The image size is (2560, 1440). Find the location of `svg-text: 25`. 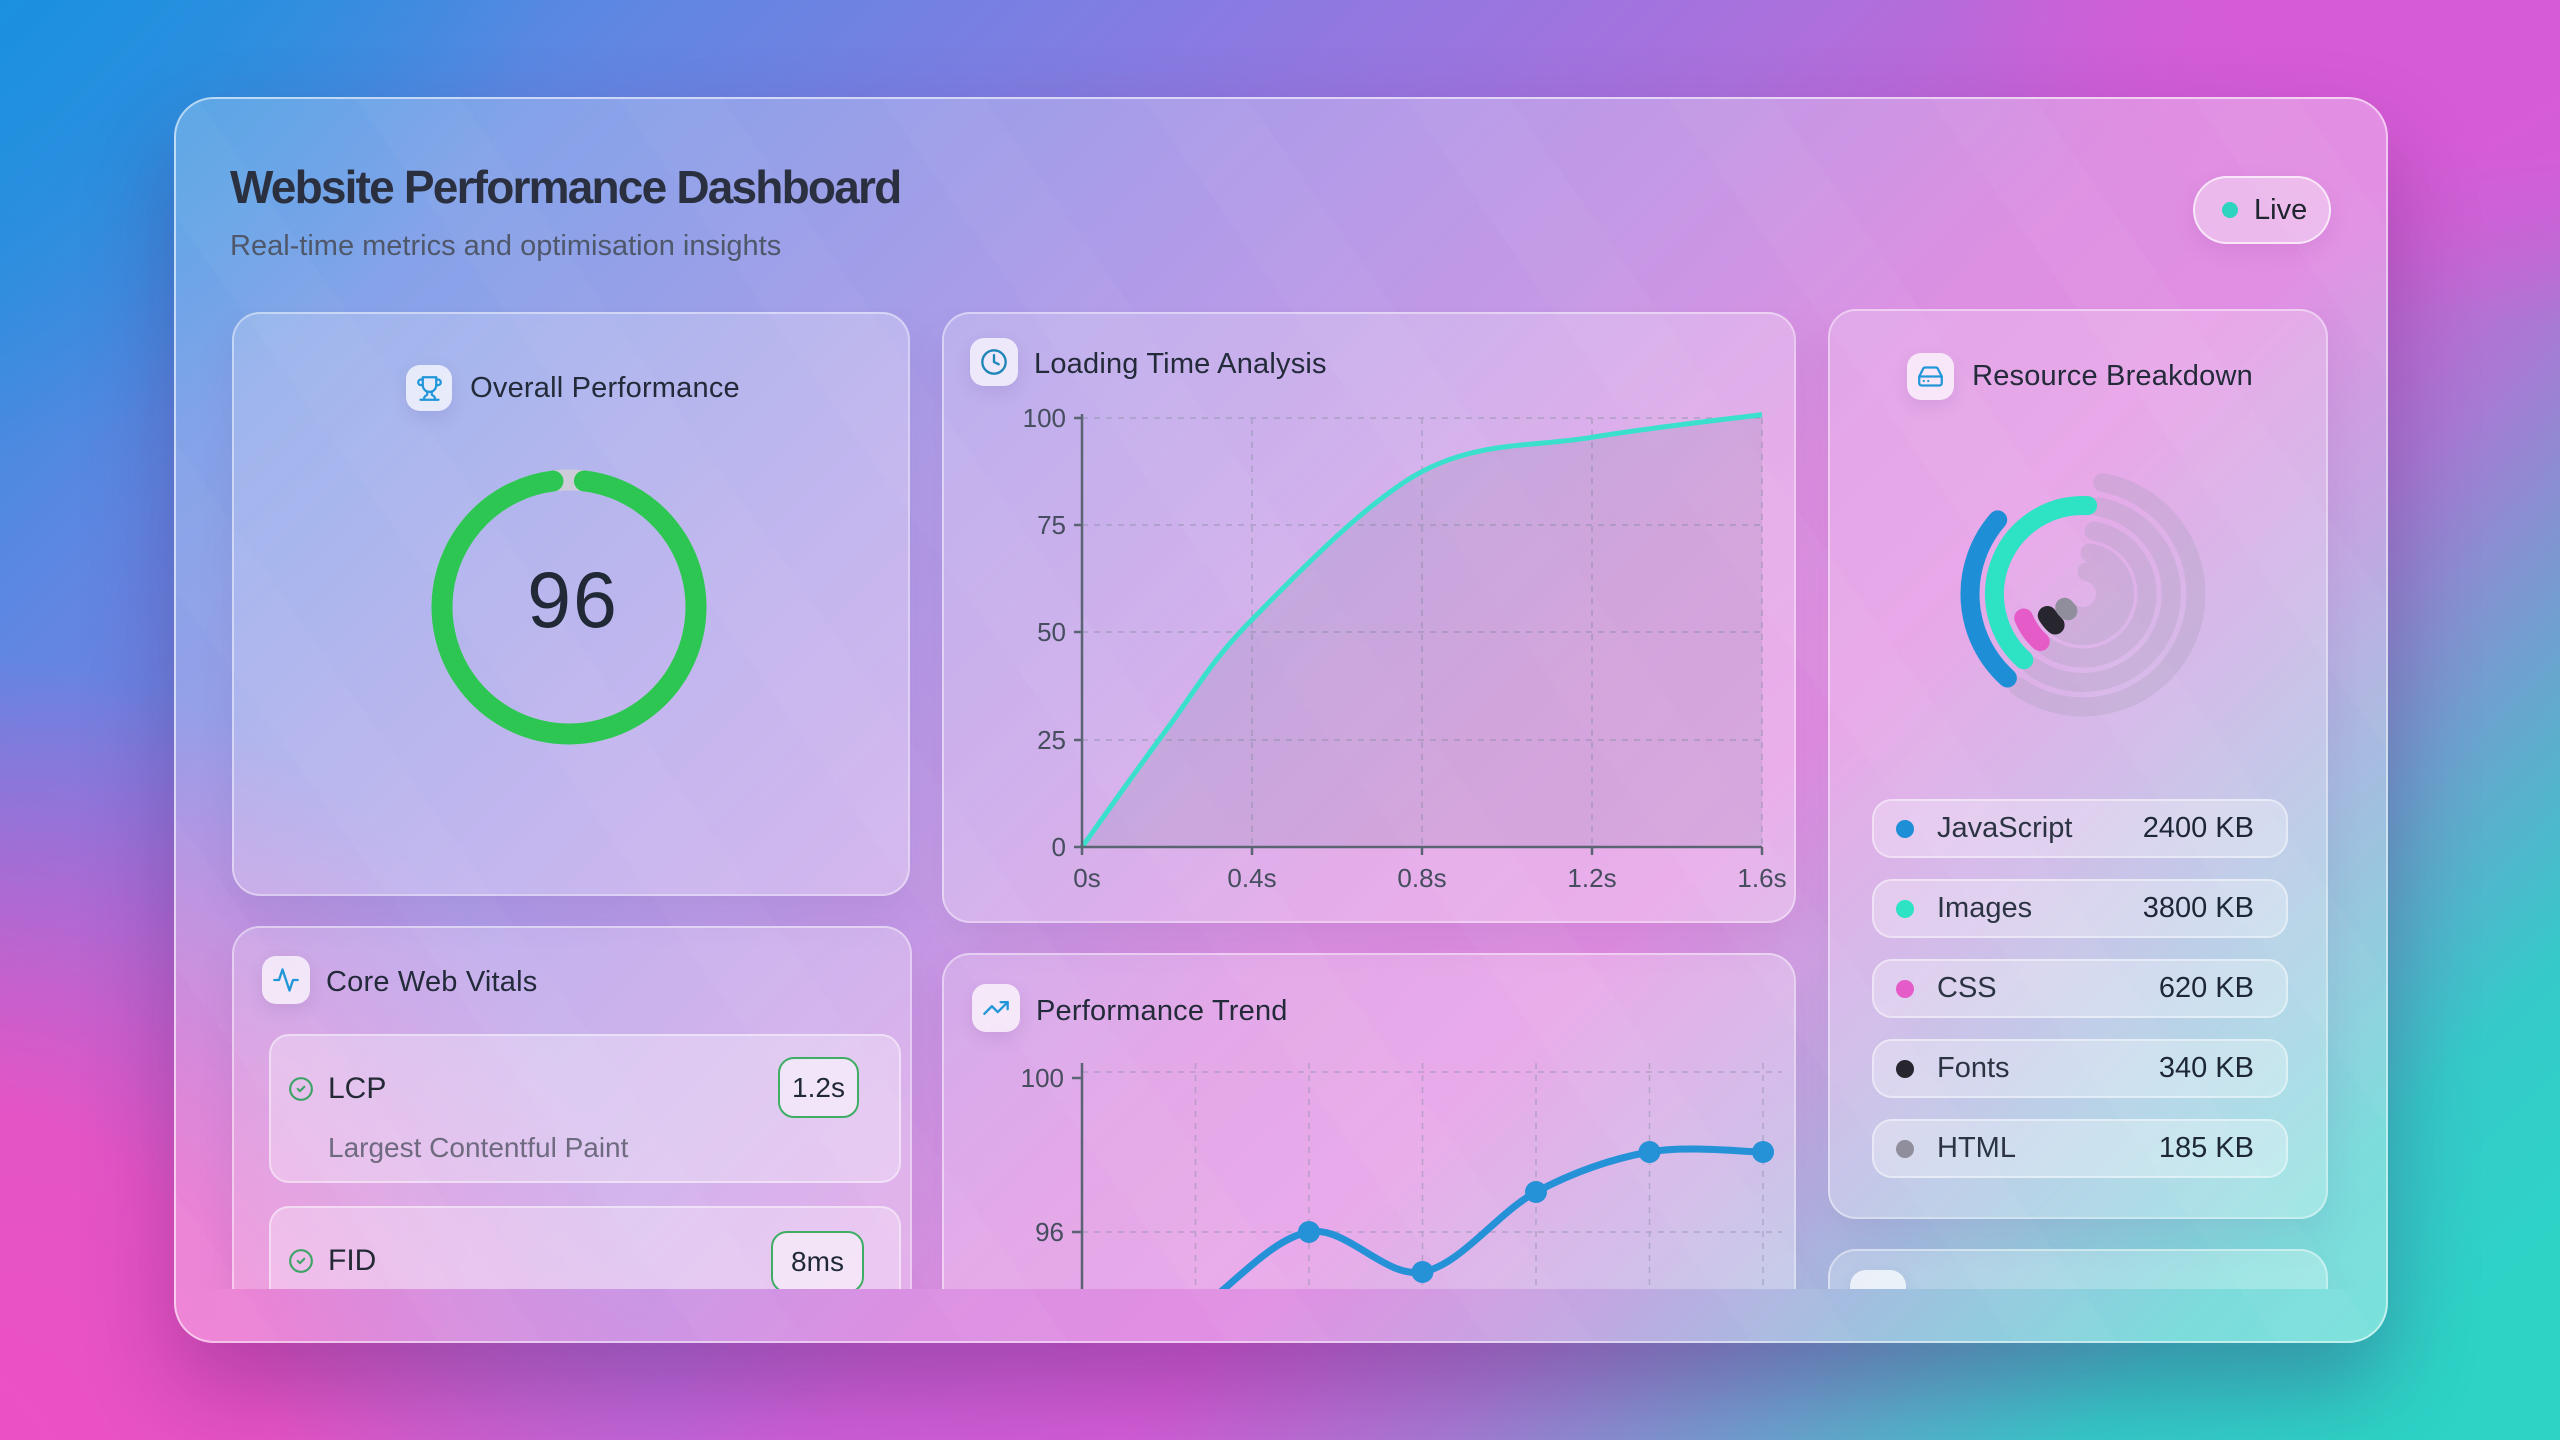

svg-text: 25 is located at coordinates (1051, 740).